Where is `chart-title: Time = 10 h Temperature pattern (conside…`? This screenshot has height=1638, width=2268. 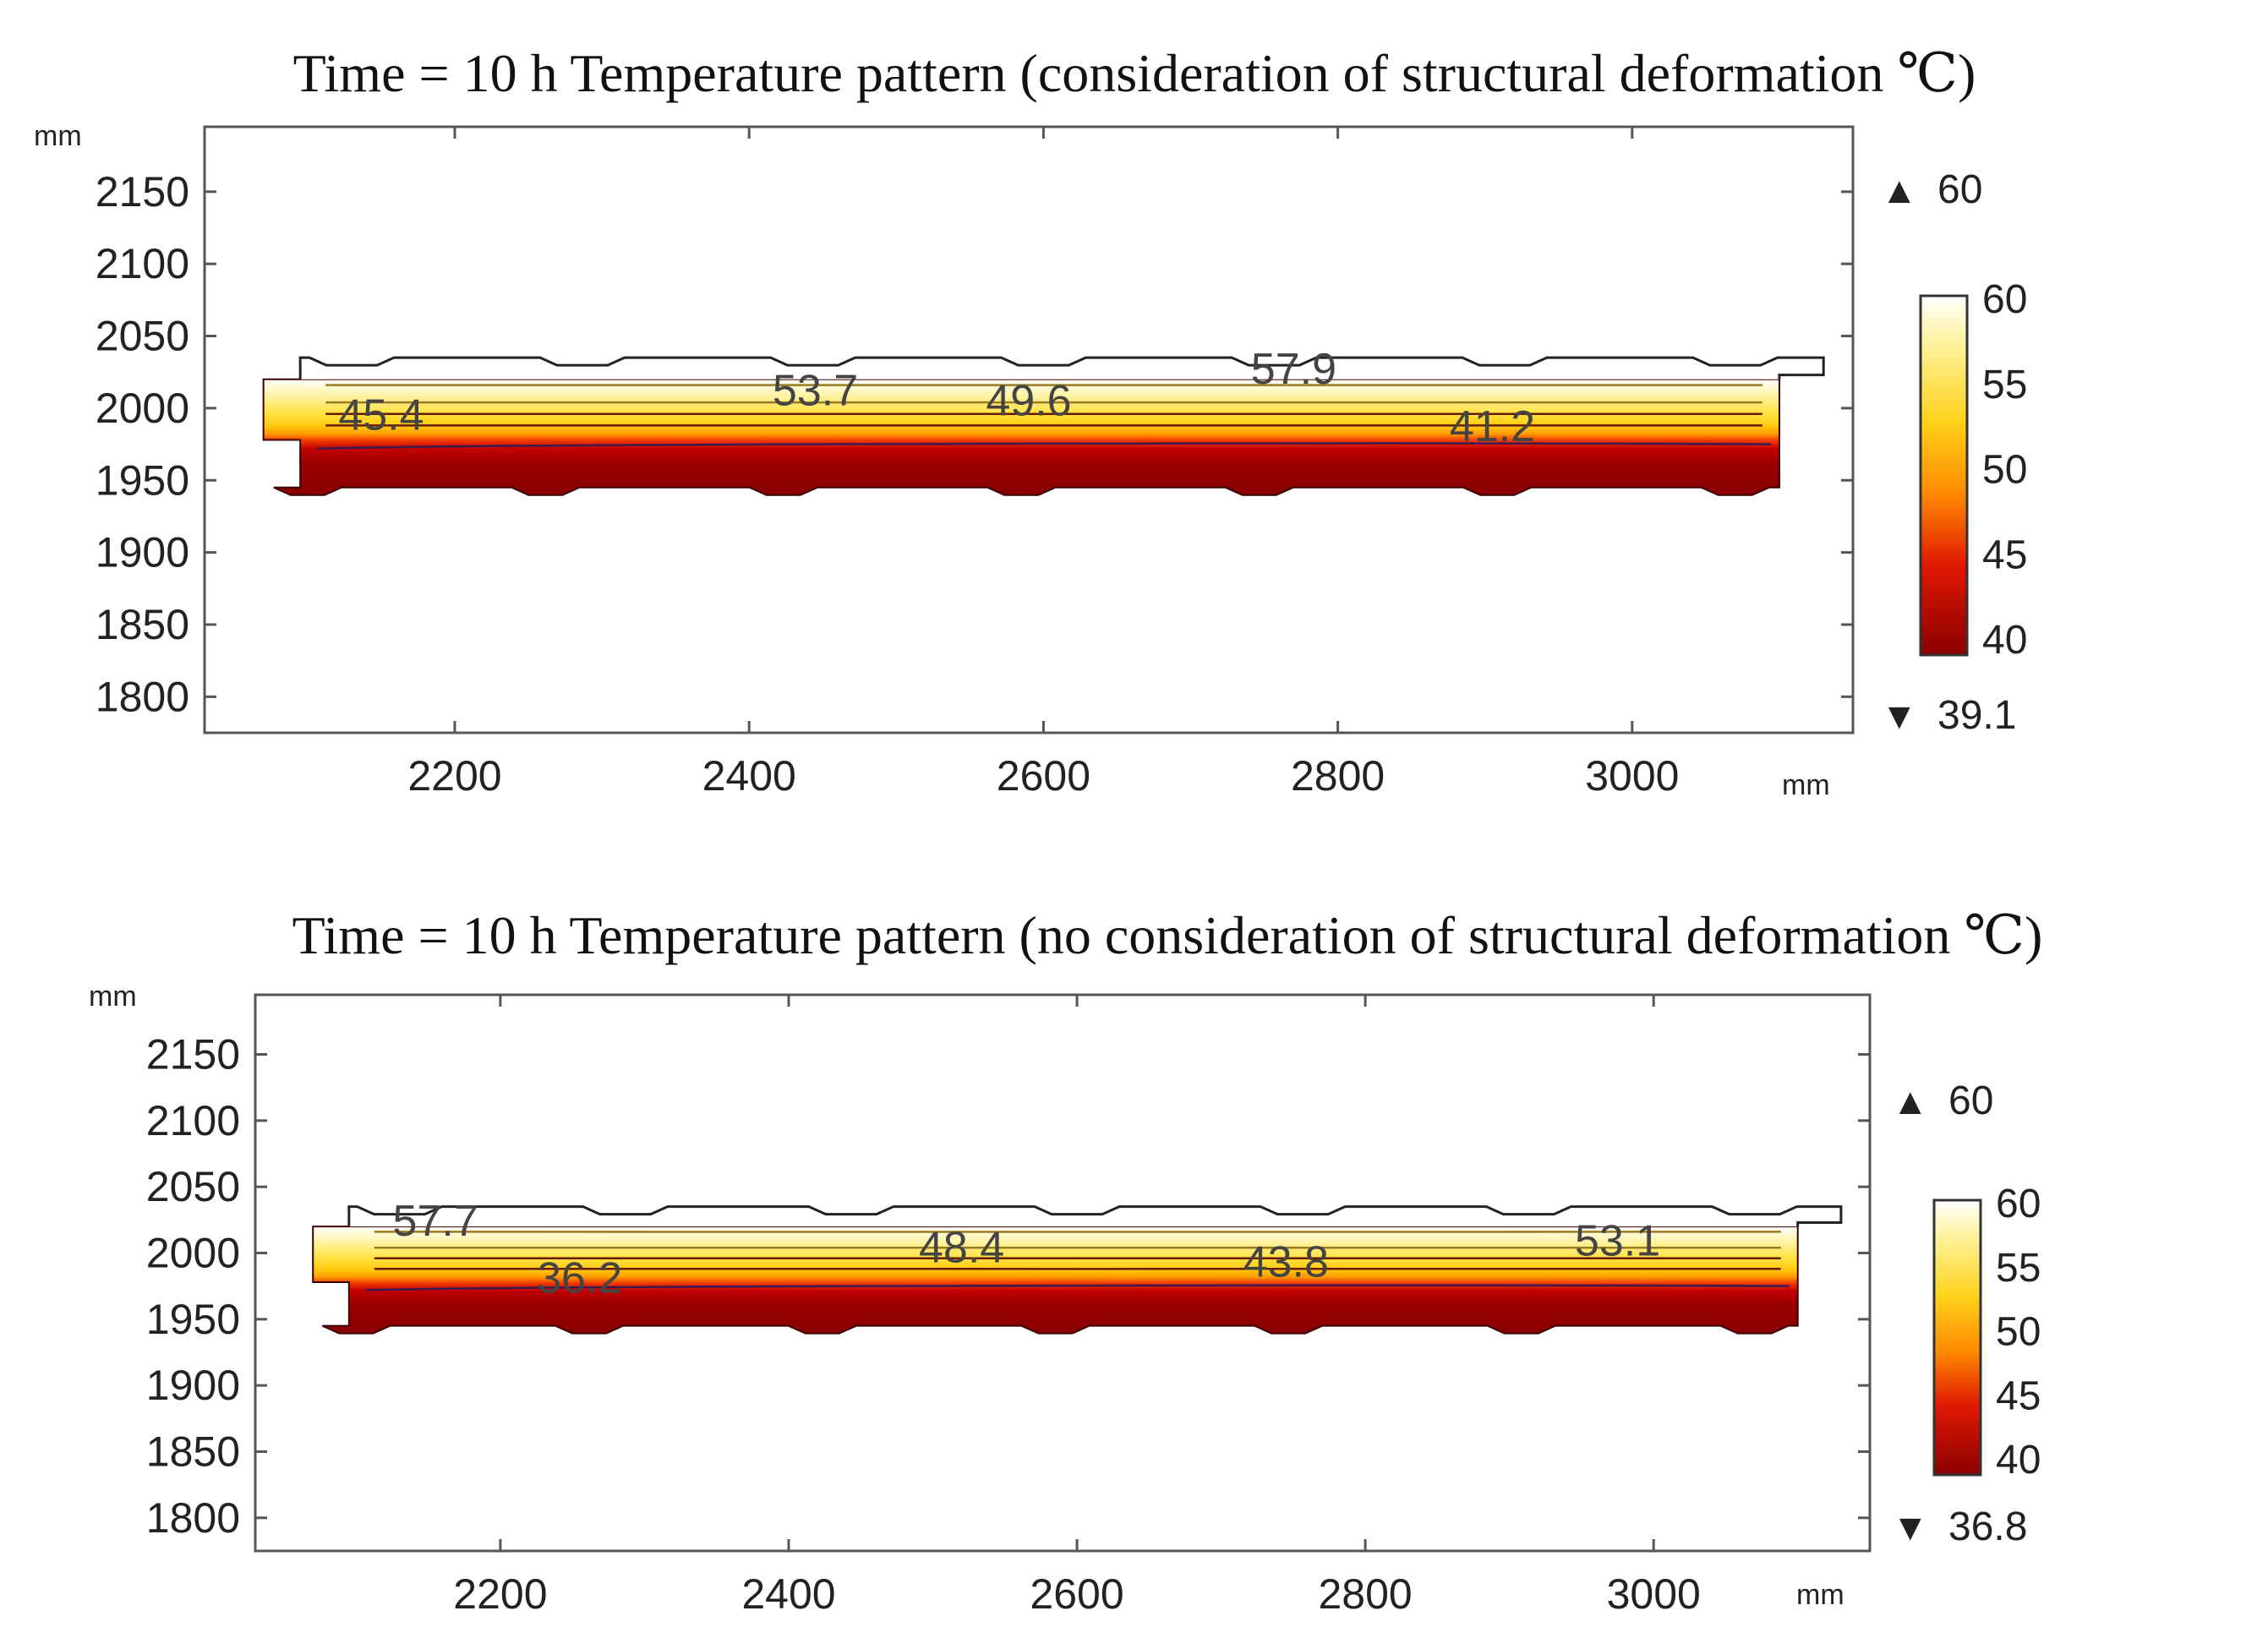 chart-title: Time = 10 h Temperature pattern (conside… is located at coordinates (1134, 73).